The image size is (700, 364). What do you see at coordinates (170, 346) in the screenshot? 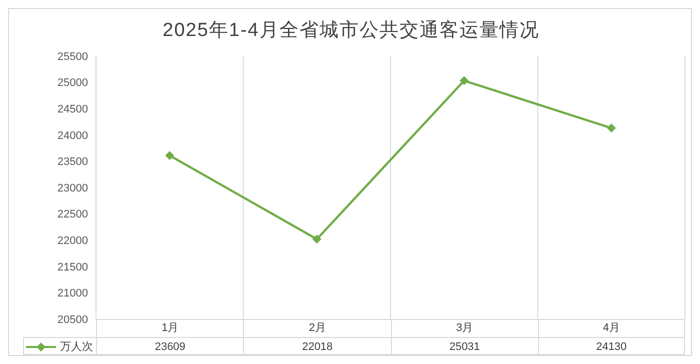
I see `data-label: 23609` at bounding box center [170, 346].